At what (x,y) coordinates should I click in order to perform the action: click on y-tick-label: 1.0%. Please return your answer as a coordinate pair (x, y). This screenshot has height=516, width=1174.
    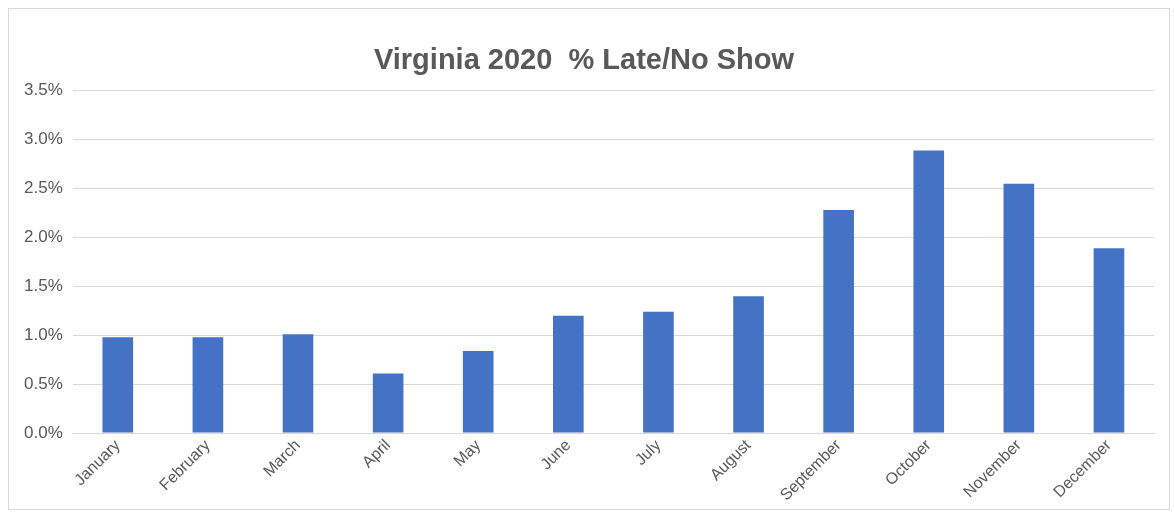
    Looking at the image, I should click on (43, 334).